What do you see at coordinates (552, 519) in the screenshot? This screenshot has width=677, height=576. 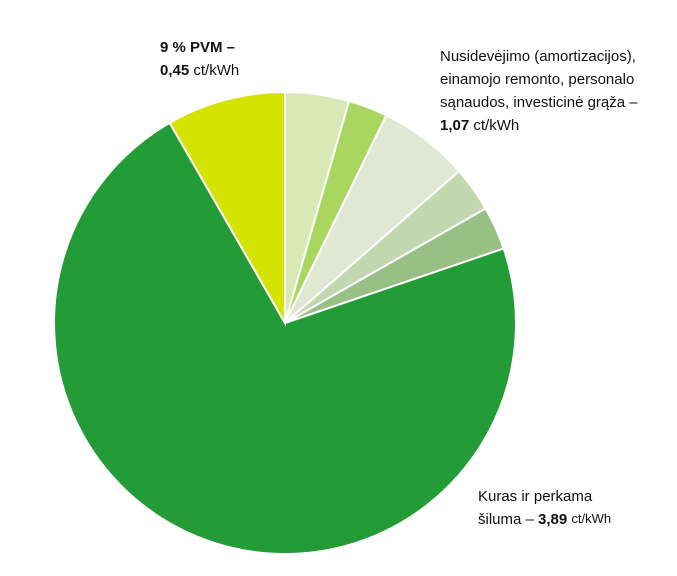 I see `value-label: 3,89` at bounding box center [552, 519].